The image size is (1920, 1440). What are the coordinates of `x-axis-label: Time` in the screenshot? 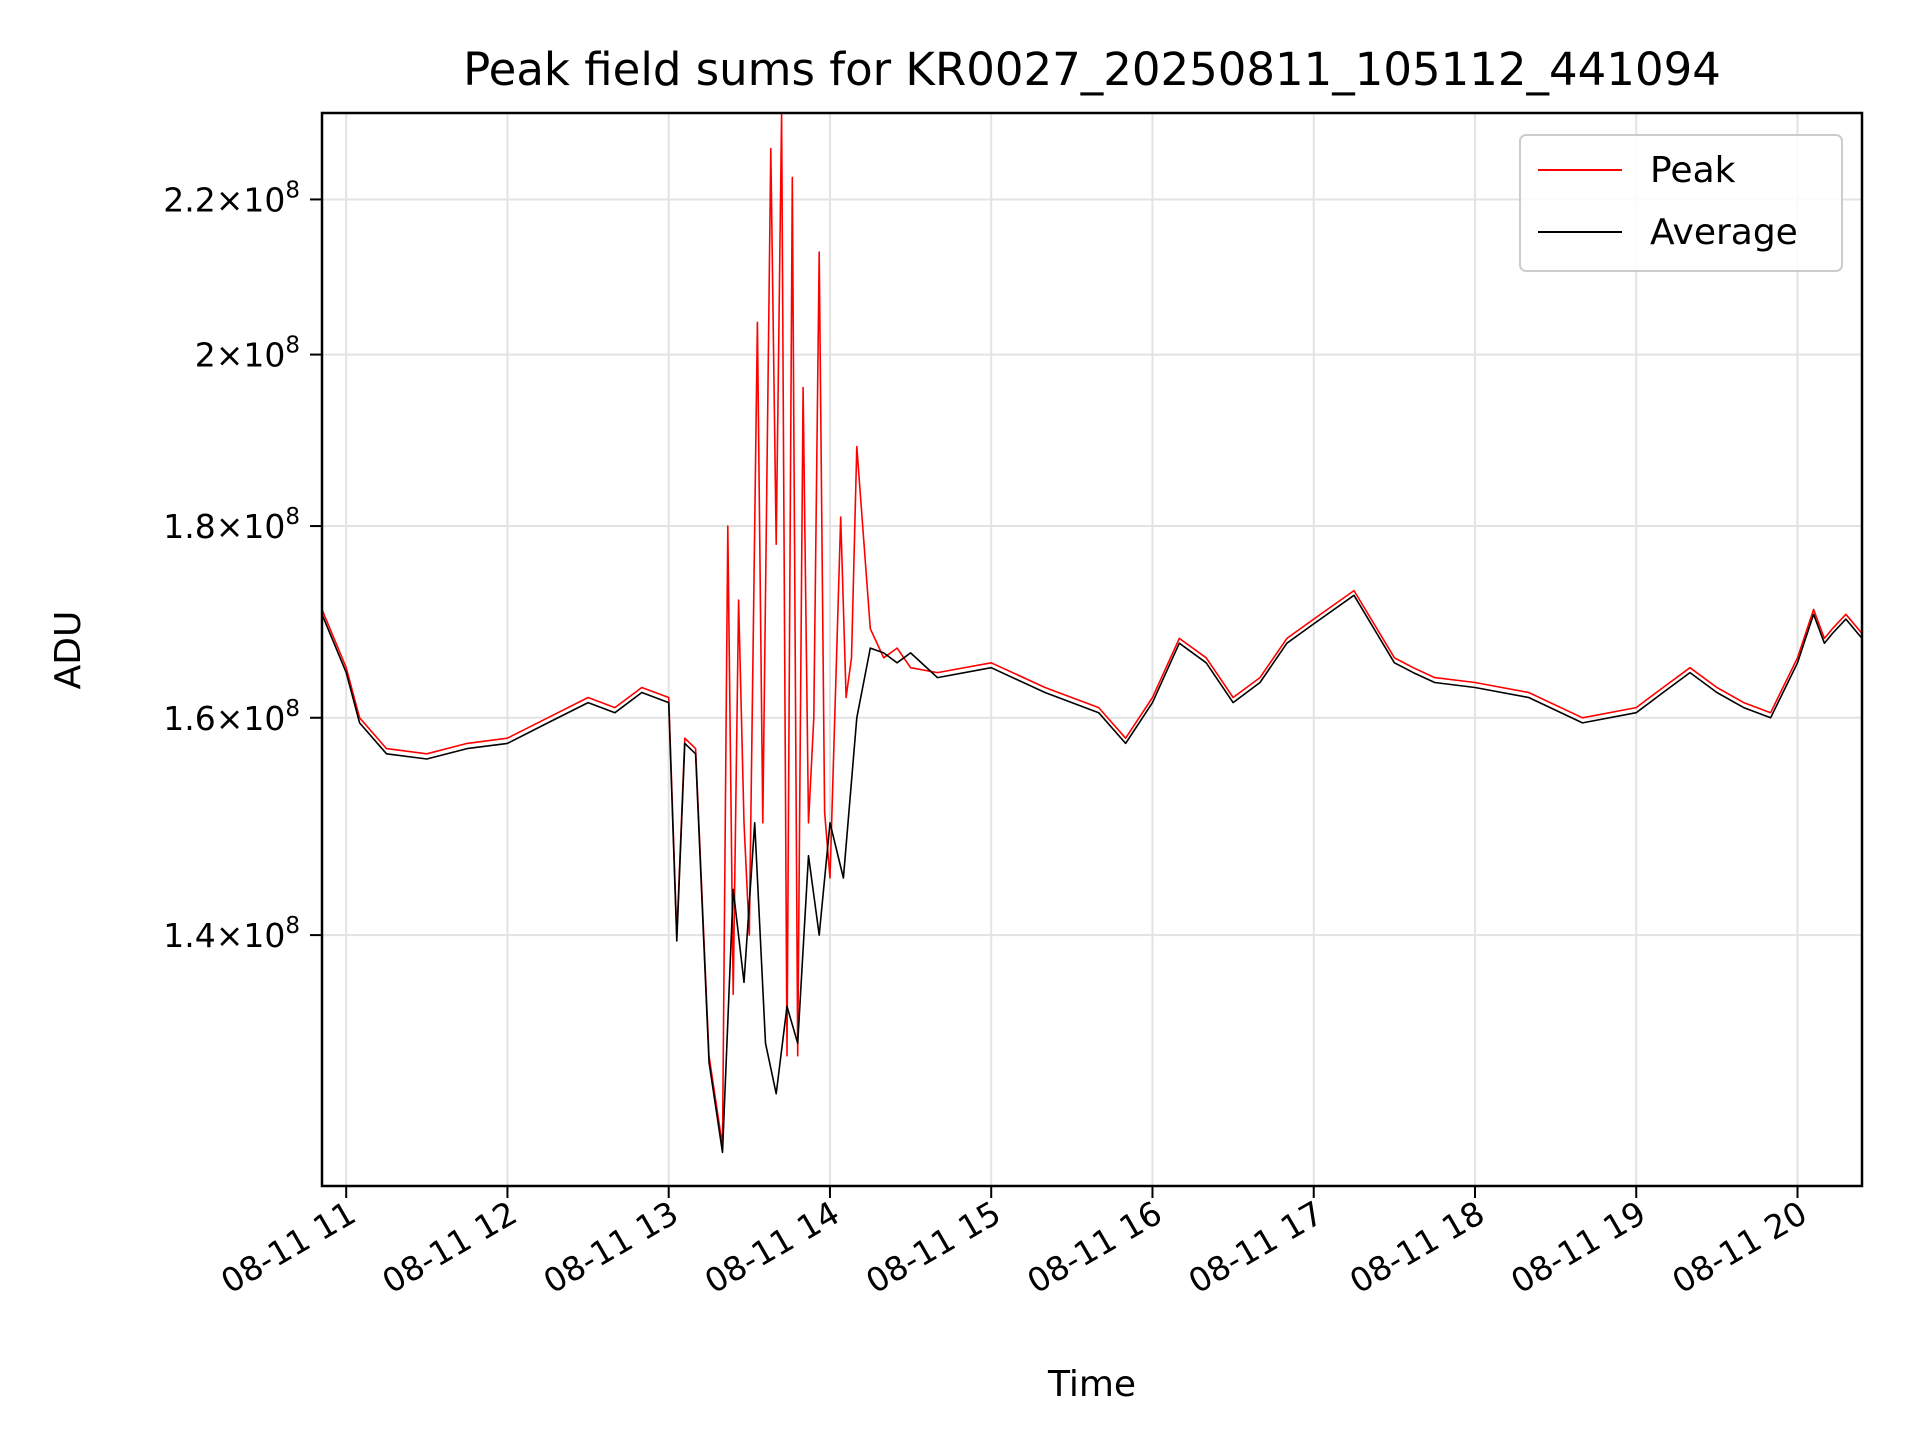 It's located at (1091, 1384).